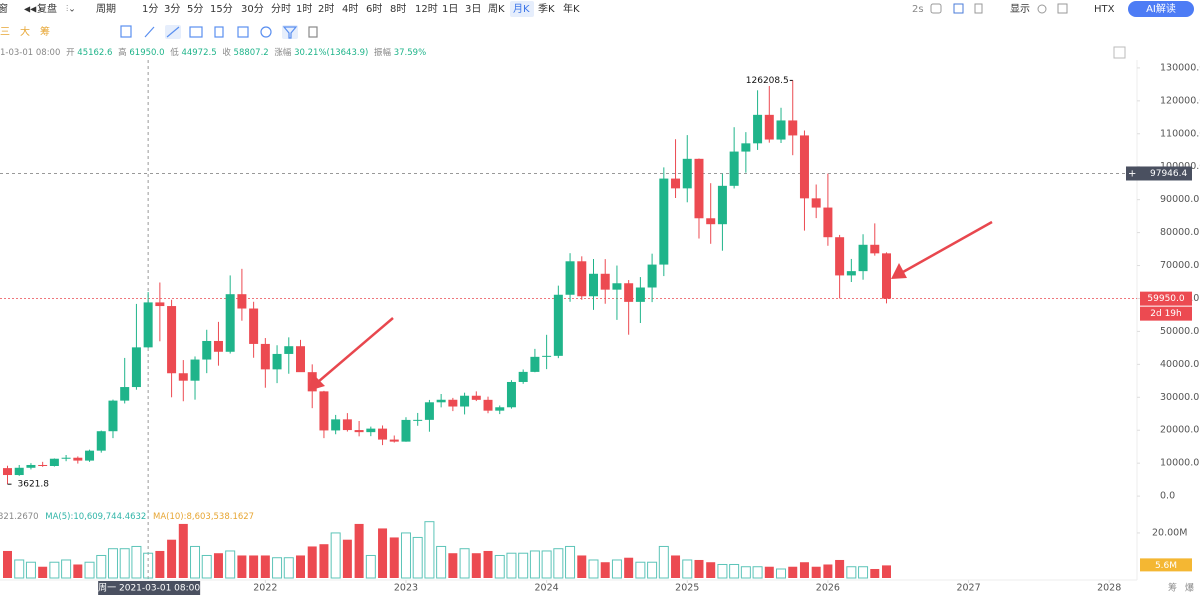  Describe the element at coordinates (571, 8) in the screenshot. I see `period-option: 年K` at that location.